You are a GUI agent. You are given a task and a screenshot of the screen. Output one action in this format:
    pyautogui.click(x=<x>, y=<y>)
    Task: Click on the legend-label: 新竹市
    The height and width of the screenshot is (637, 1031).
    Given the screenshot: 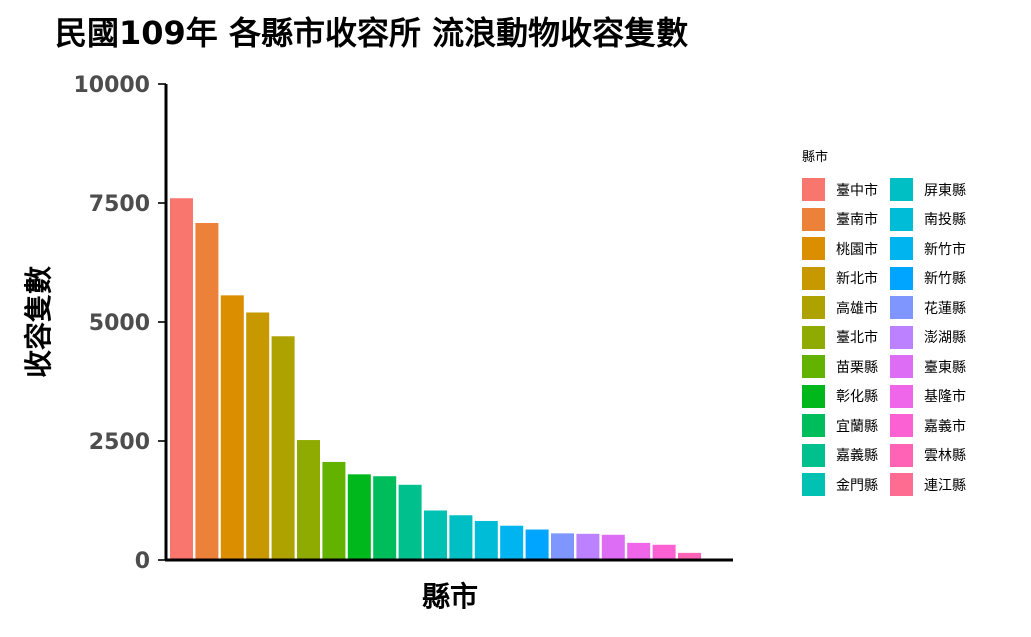 What is the action you would take?
    pyautogui.click(x=945, y=249)
    